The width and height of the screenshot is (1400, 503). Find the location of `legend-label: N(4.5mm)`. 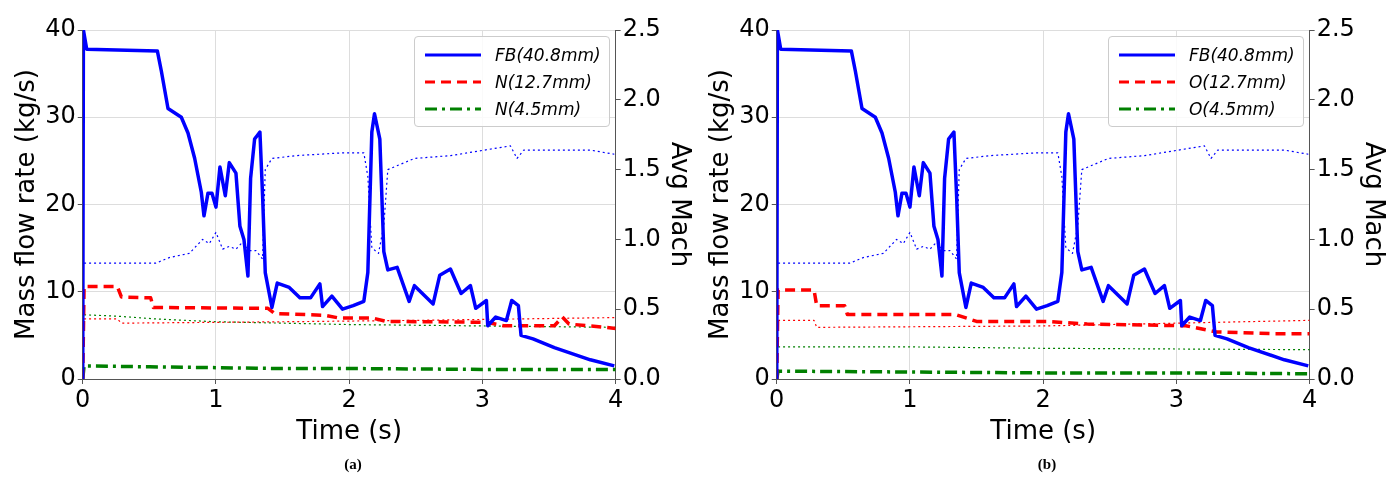

legend-label: N(4.5mm) is located at coordinates (538, 108).